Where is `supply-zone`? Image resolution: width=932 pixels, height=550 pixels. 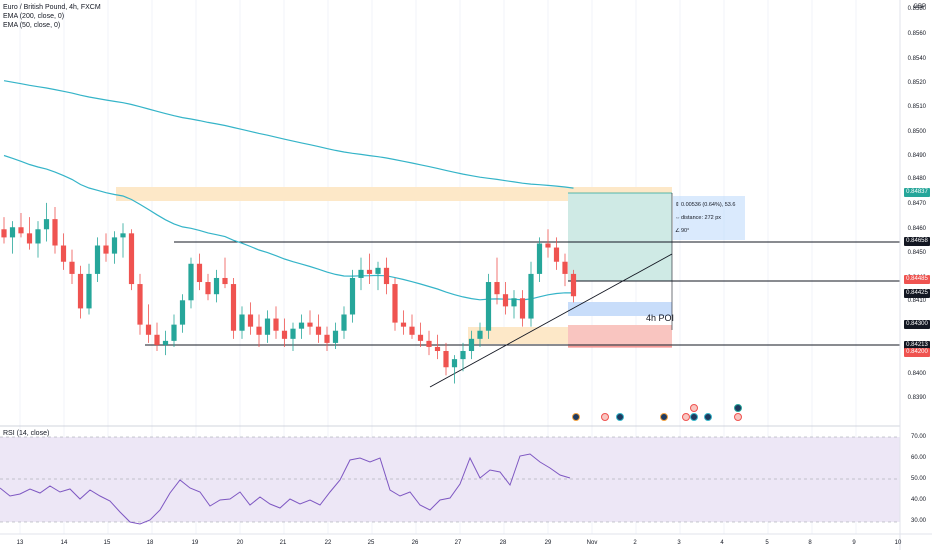
supply-zone is located at coordinates (394, 194).